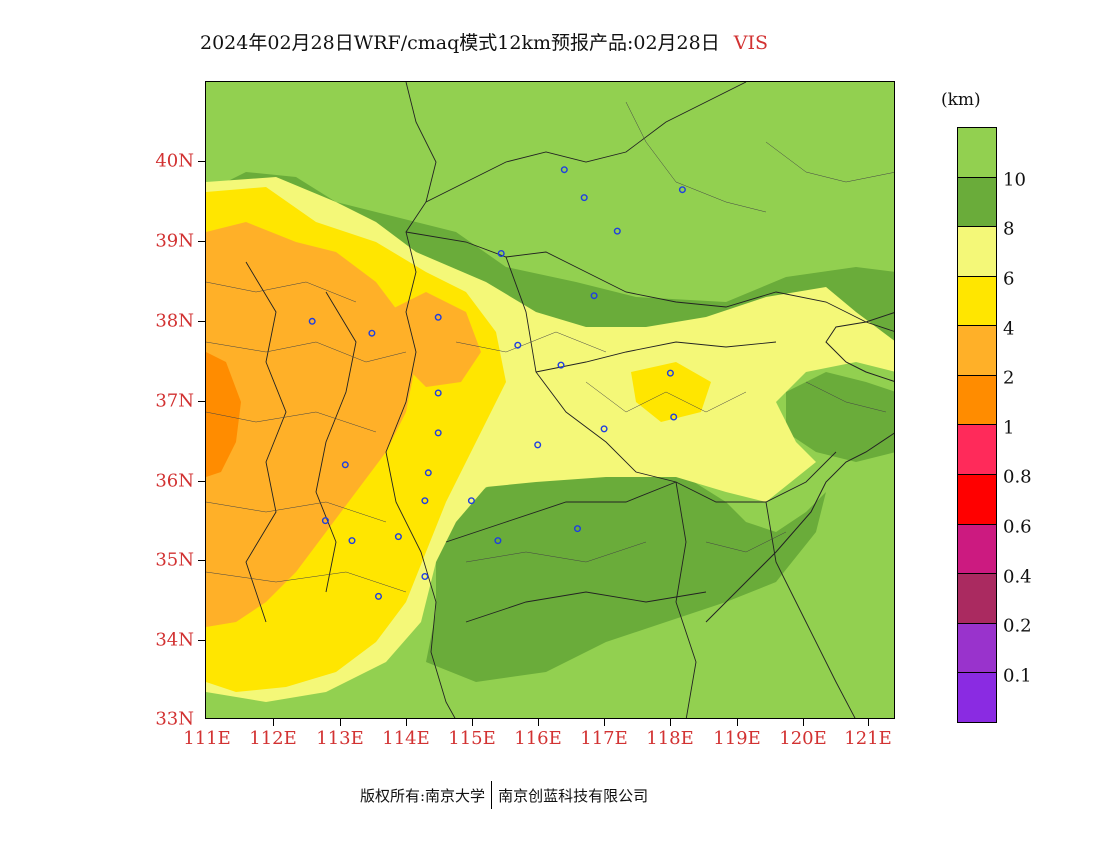 The height and width of the screenshot is (850, 1100). Describe the element at coordinates (174, 719) in the screenshot. I see `ytick-33n: 33N` at that location.